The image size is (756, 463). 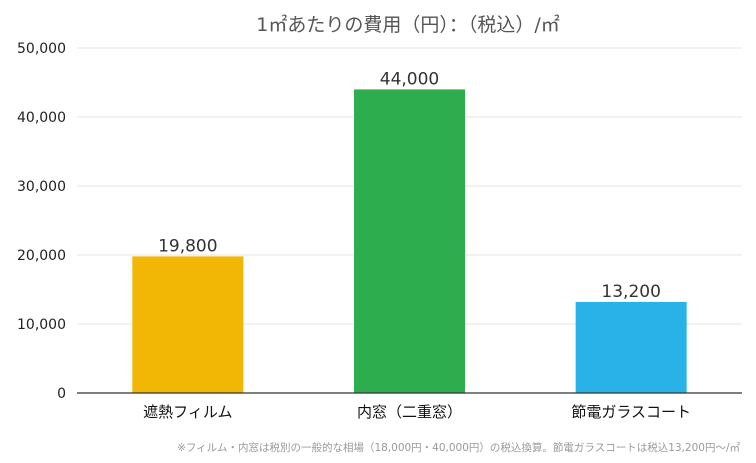 What do you see at coordinates (409, 79) in the screenshot?
I see `data-label: 44,000` at bounding box center [409, 79].